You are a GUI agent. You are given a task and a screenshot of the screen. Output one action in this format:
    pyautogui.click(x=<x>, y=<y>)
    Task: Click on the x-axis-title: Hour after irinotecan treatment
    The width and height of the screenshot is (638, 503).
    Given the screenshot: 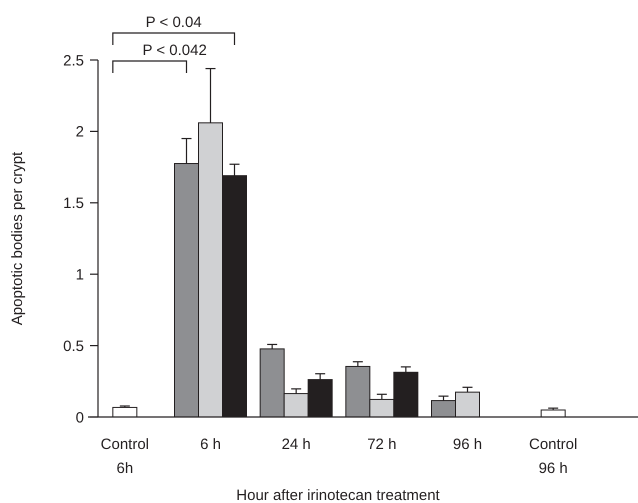 What is the action you would take?
    pyautogui.click(x=338, y=495)
    